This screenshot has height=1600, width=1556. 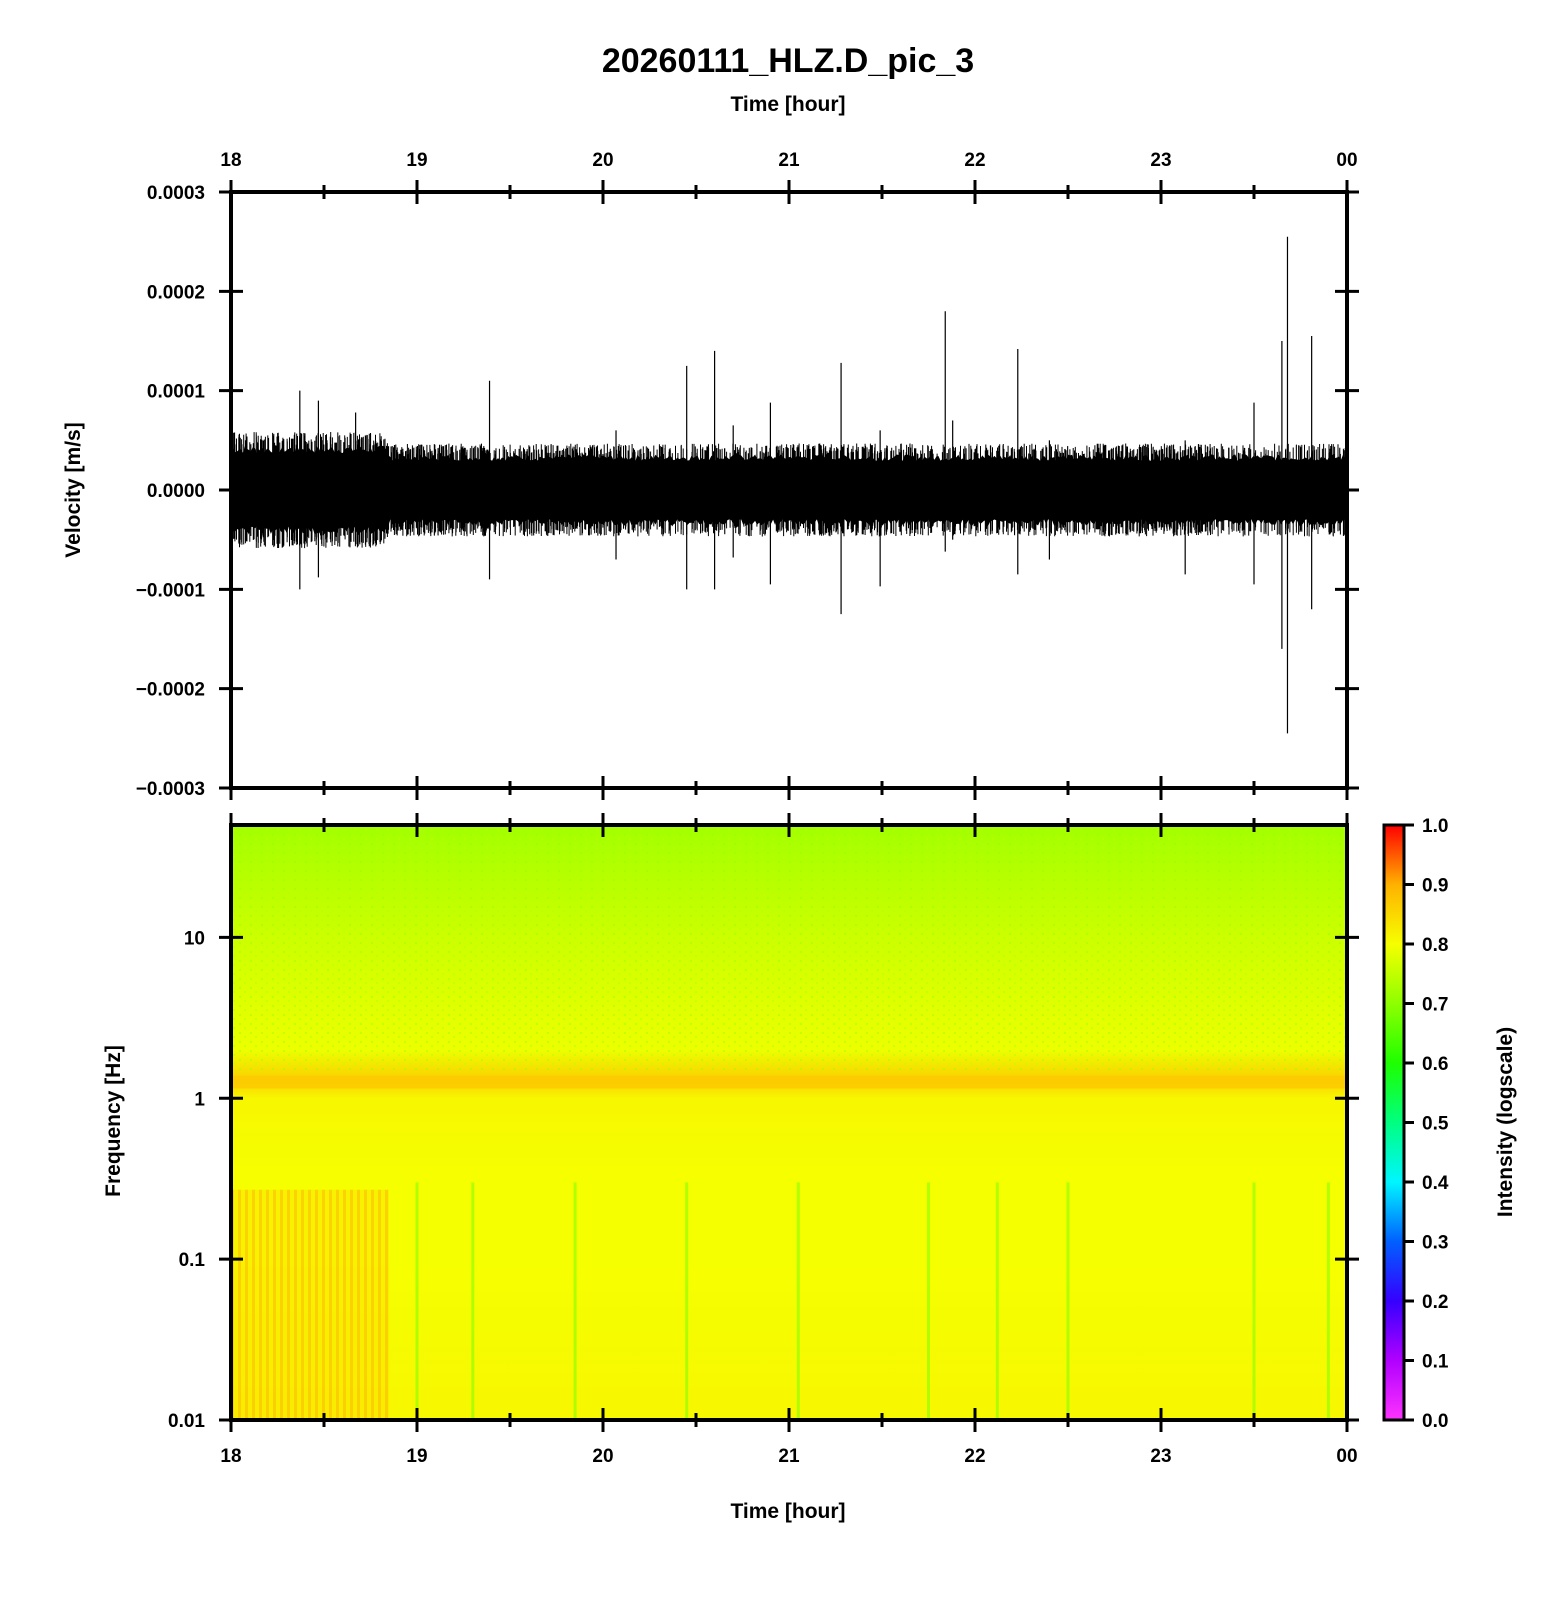 I want to click on waveform-y-tick-label: −0.0002, so click(x=170, y=690).